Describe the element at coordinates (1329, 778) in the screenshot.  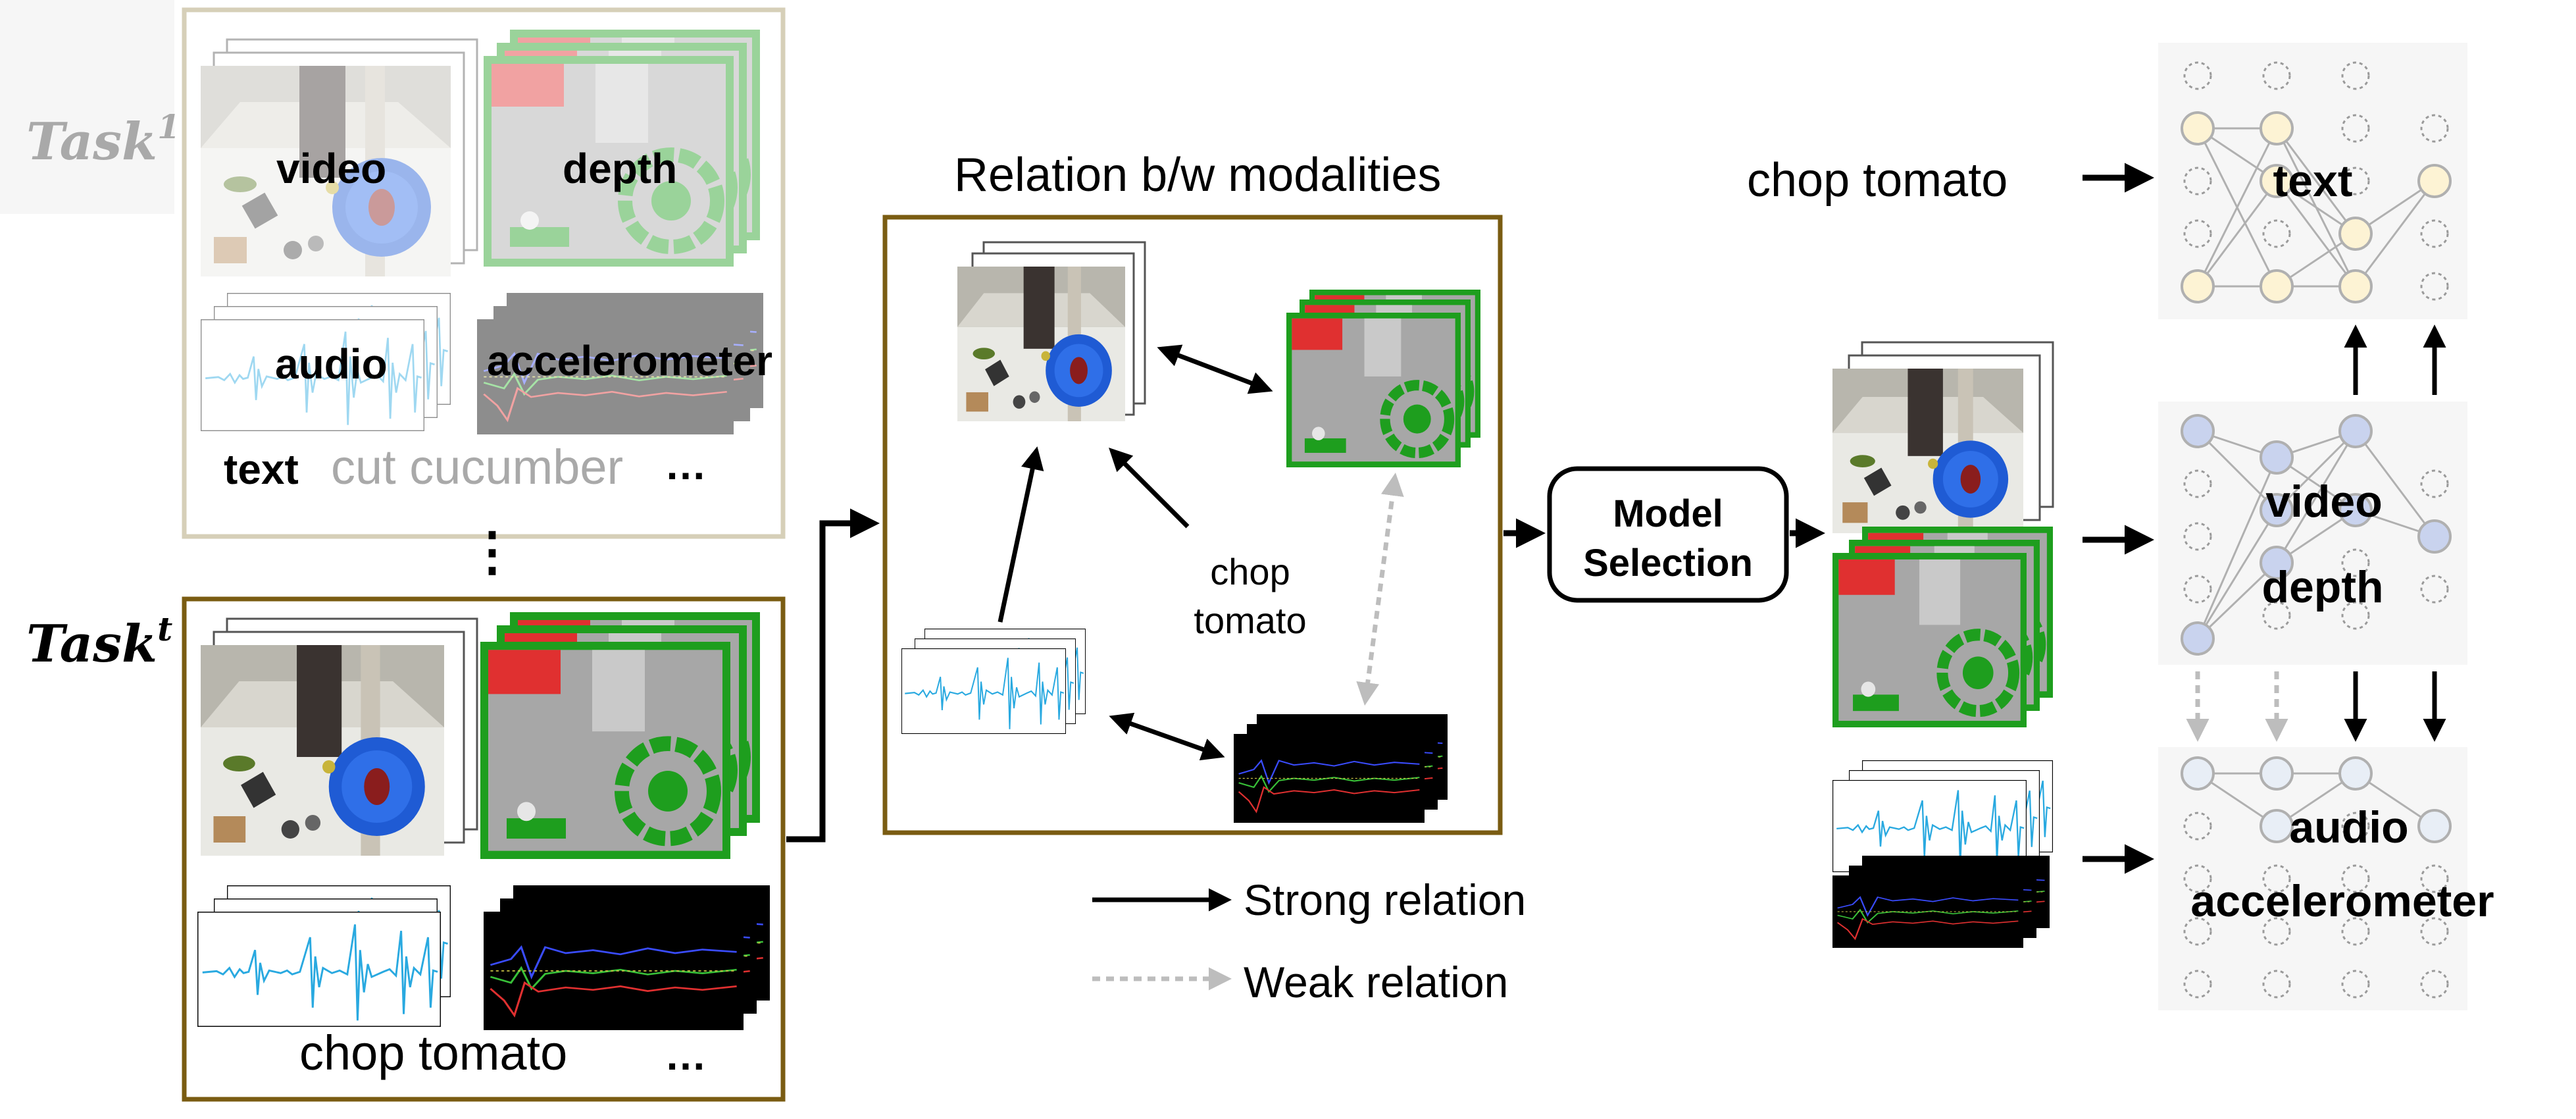
I see `relation-accelerometer-frame` at that location.